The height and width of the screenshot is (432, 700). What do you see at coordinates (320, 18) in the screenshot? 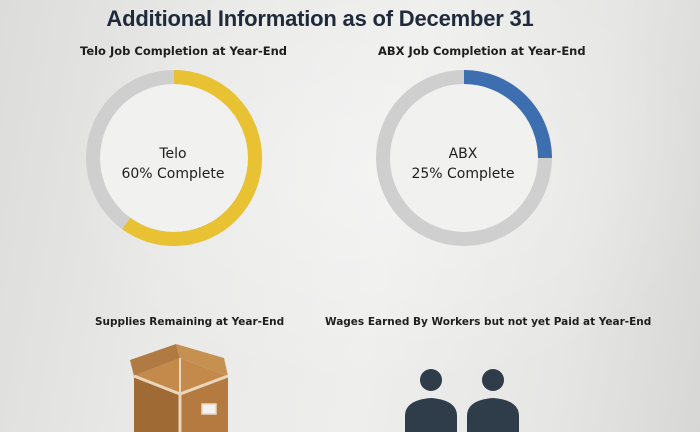
I see `page-title: Additional Information as of December 31` at bounding box center [320, 18].